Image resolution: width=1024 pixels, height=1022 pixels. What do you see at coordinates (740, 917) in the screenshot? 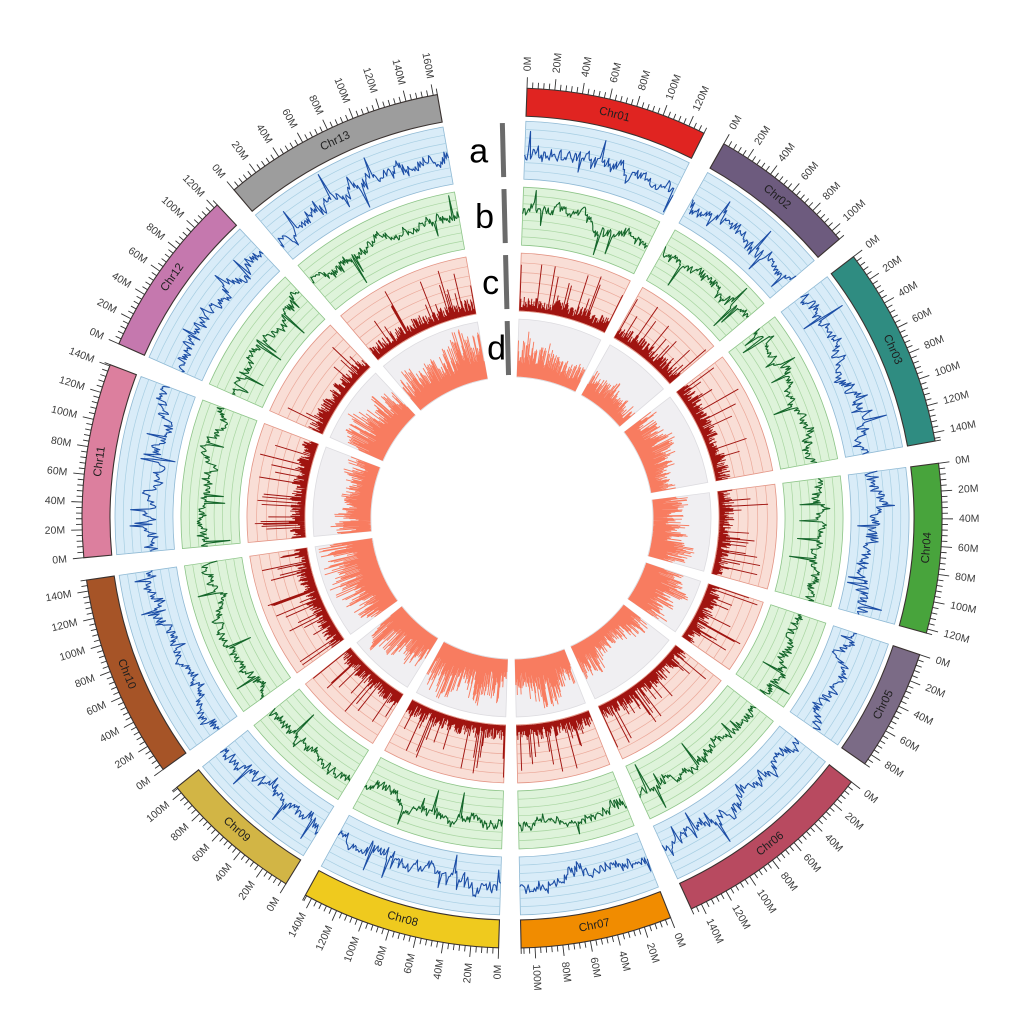
I see `tick-label: 120M` at bounding box center [740, 917].